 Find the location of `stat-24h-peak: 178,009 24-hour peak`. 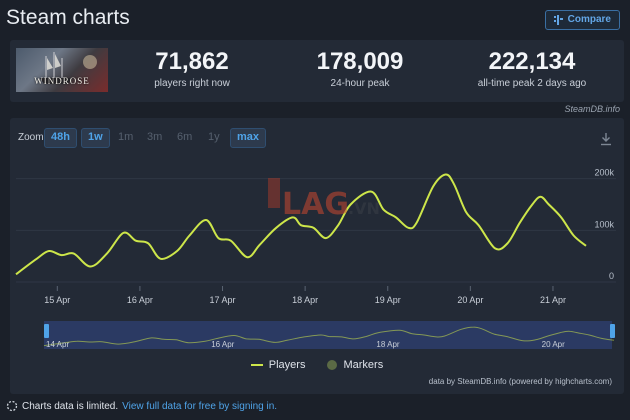

stat-24h-peak: 178,009 24-hour peak is located at coordinates (360, 68).